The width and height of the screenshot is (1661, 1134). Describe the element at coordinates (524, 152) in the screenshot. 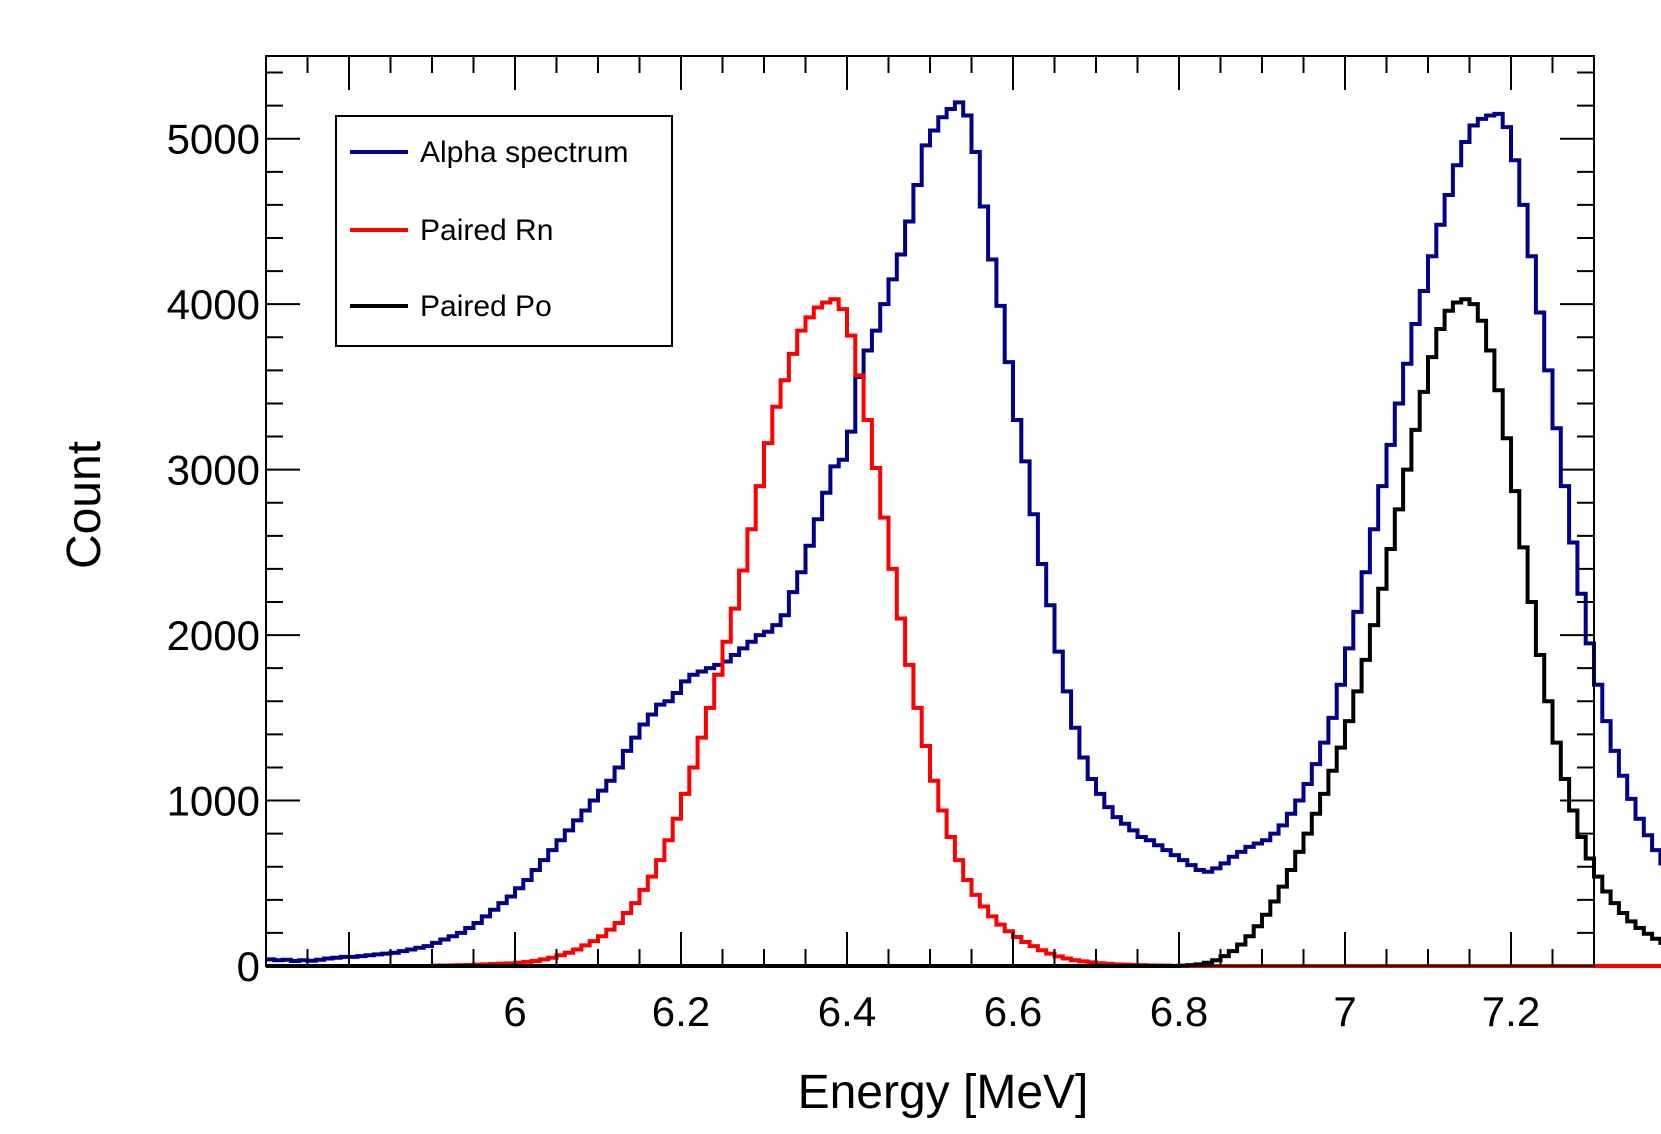

I see `legend-label-alpha-spectrum: Alpha spectrum` at that location.